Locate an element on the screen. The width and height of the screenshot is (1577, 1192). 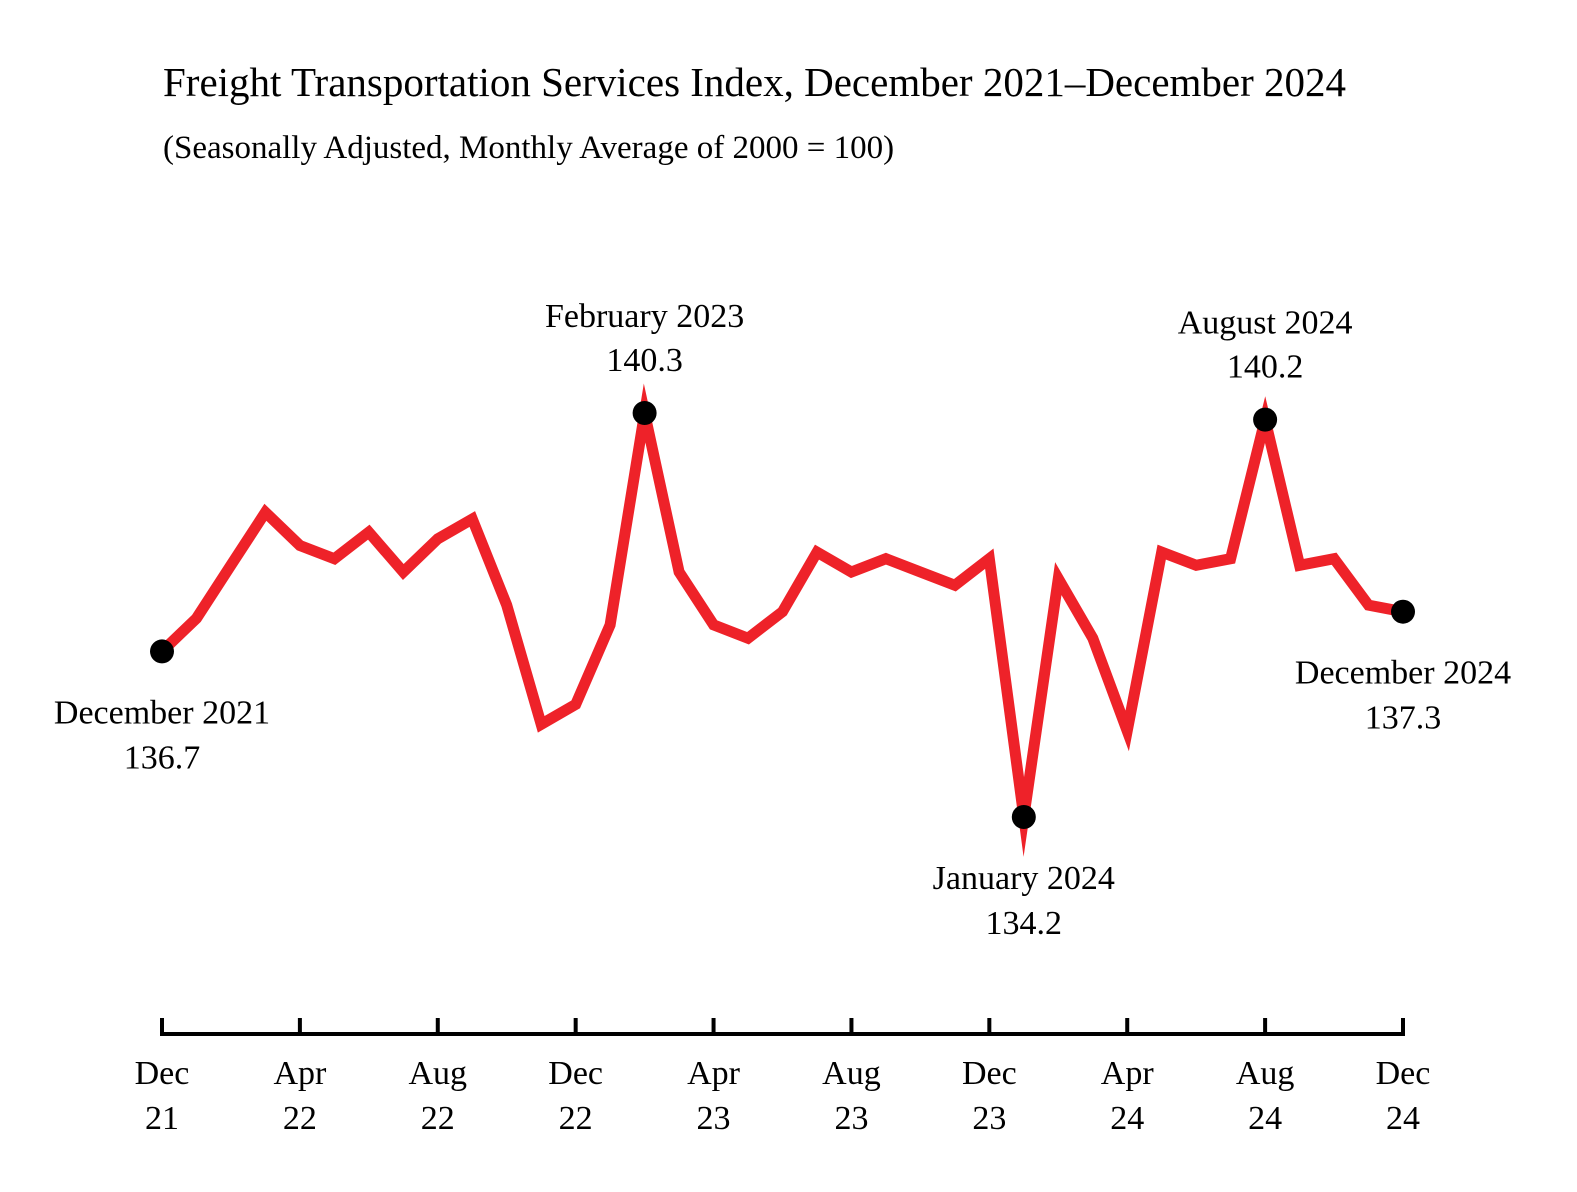
annotation-value: 134.2 is located at coordinates (1024, 923).